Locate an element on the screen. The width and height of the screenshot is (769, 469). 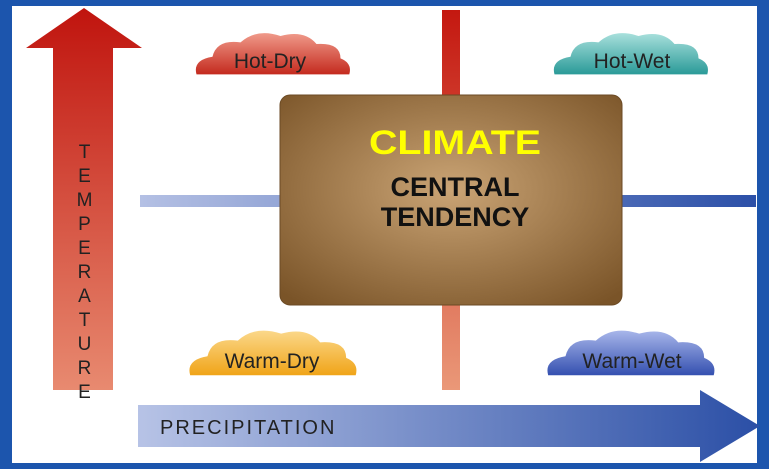
temperature-arrow is located at coordinates (84, 199).